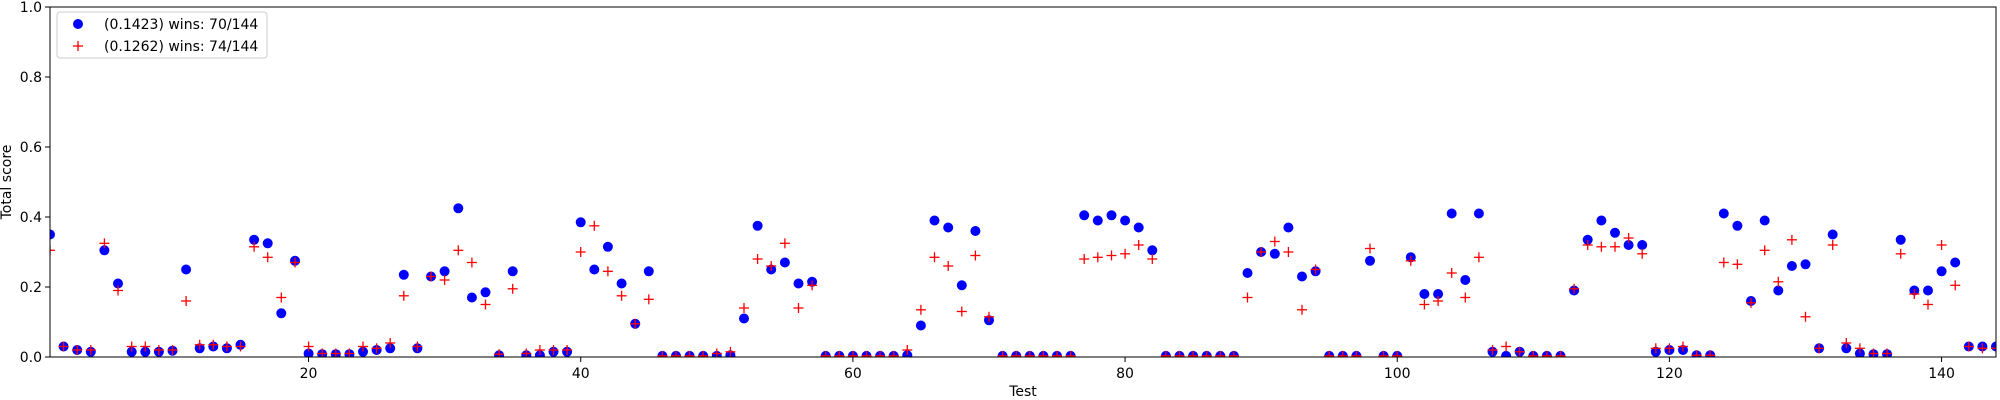  What do you see at coordinates (1022, 392) in the screenshot?
I see `x-axis-label: Test` at bounding box center [1022, 392].